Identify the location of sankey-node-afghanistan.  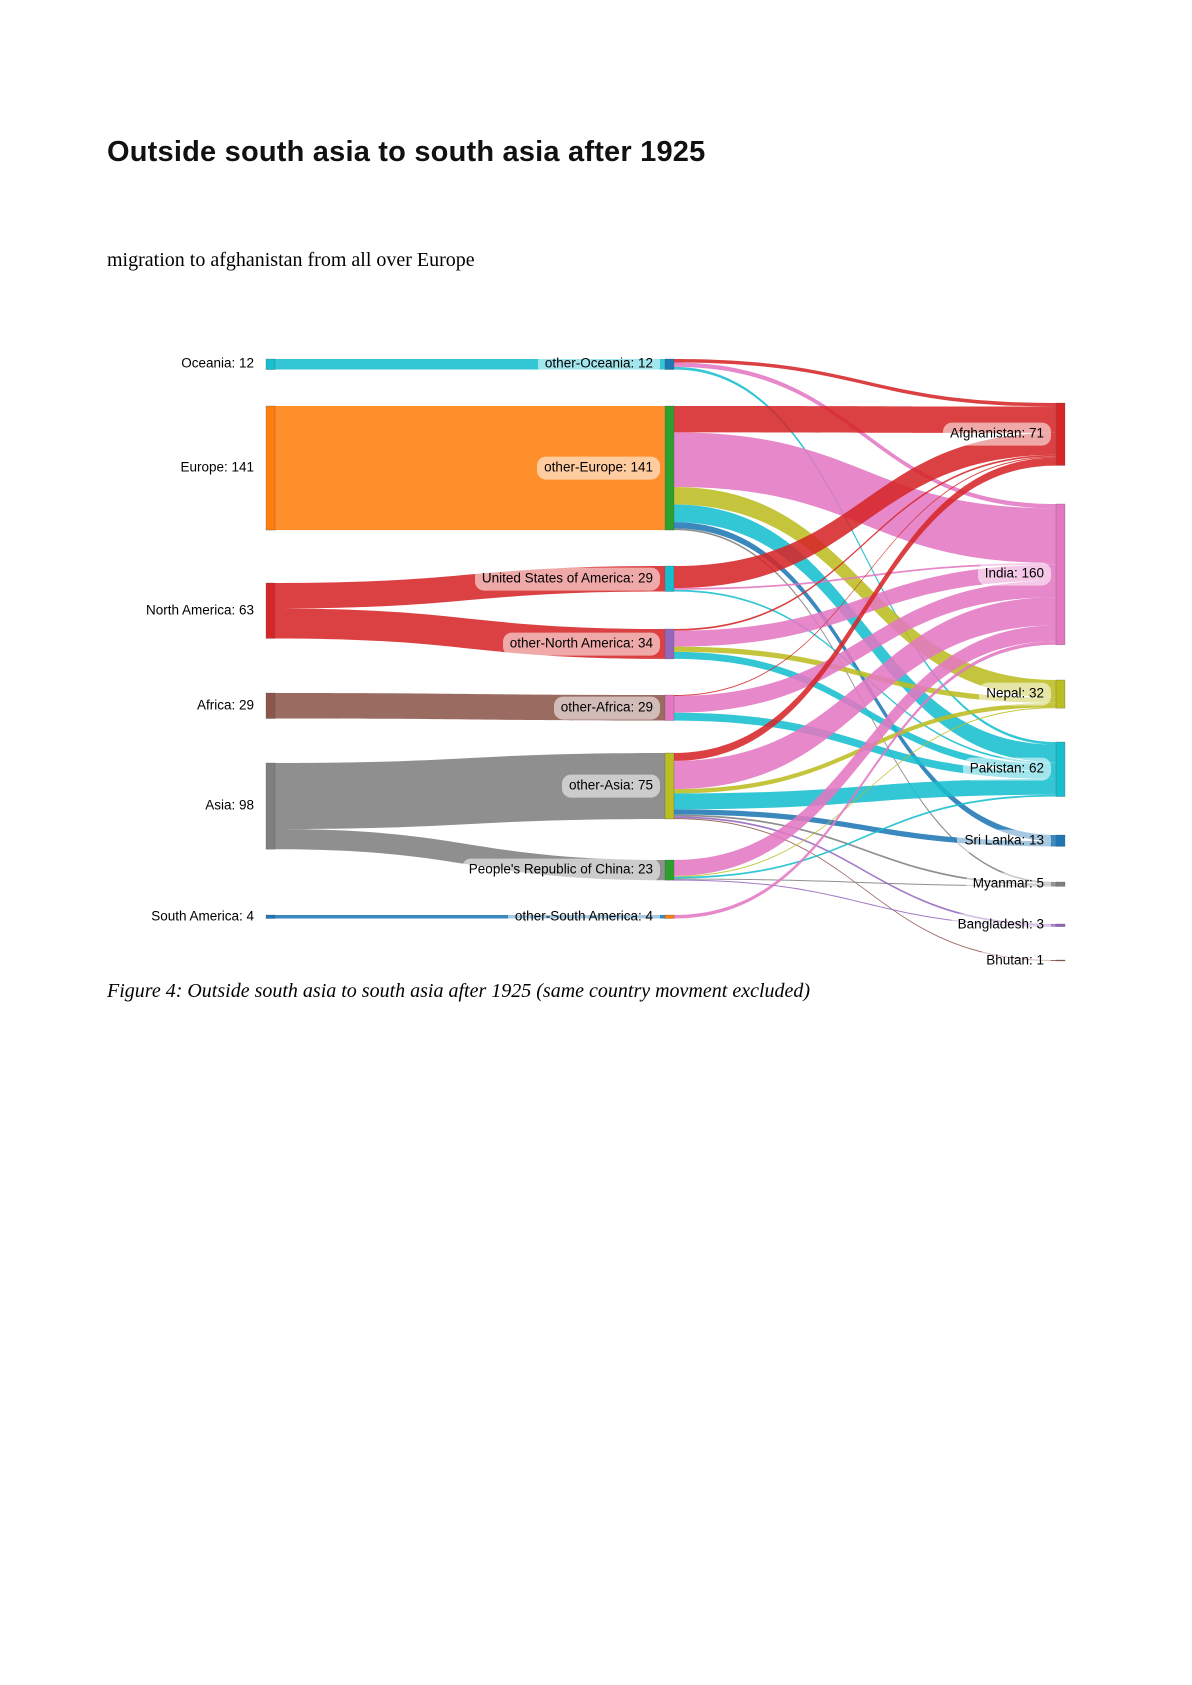
(1060, 434).